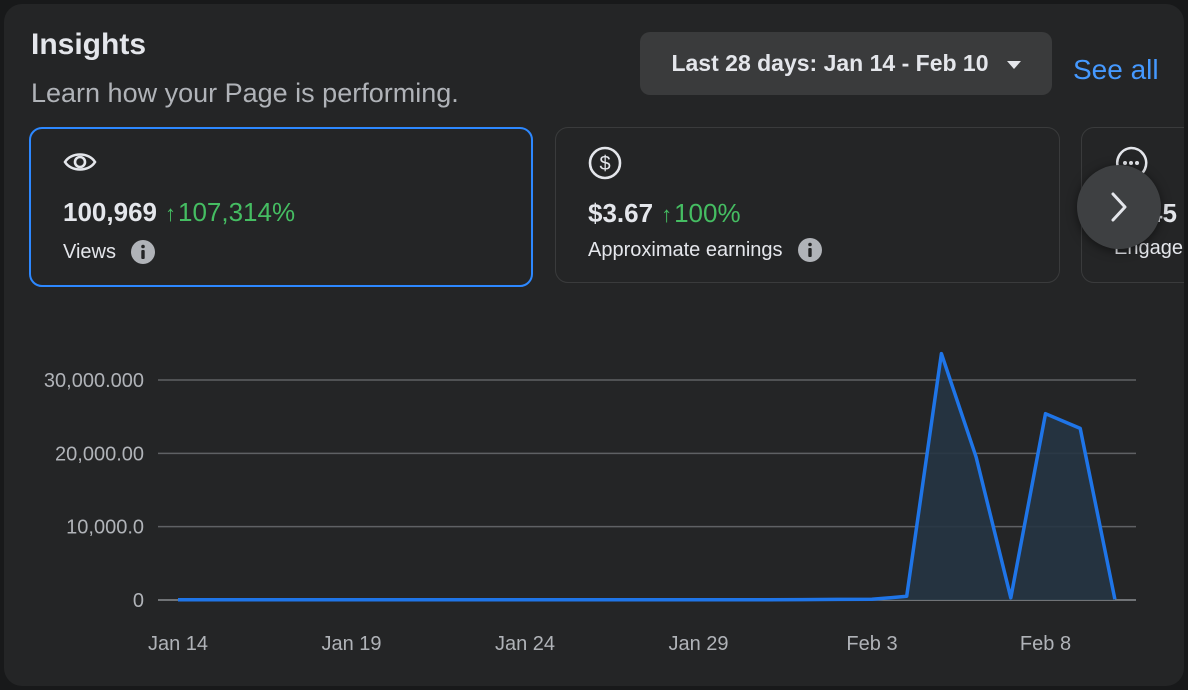 The height and width of the screenshot is (690, 1188). Describe the element at coordinates (807, 205) in the screenshot. I see `earnings-card: $ $3.67 ↑100% Approximate earnings` at that location.